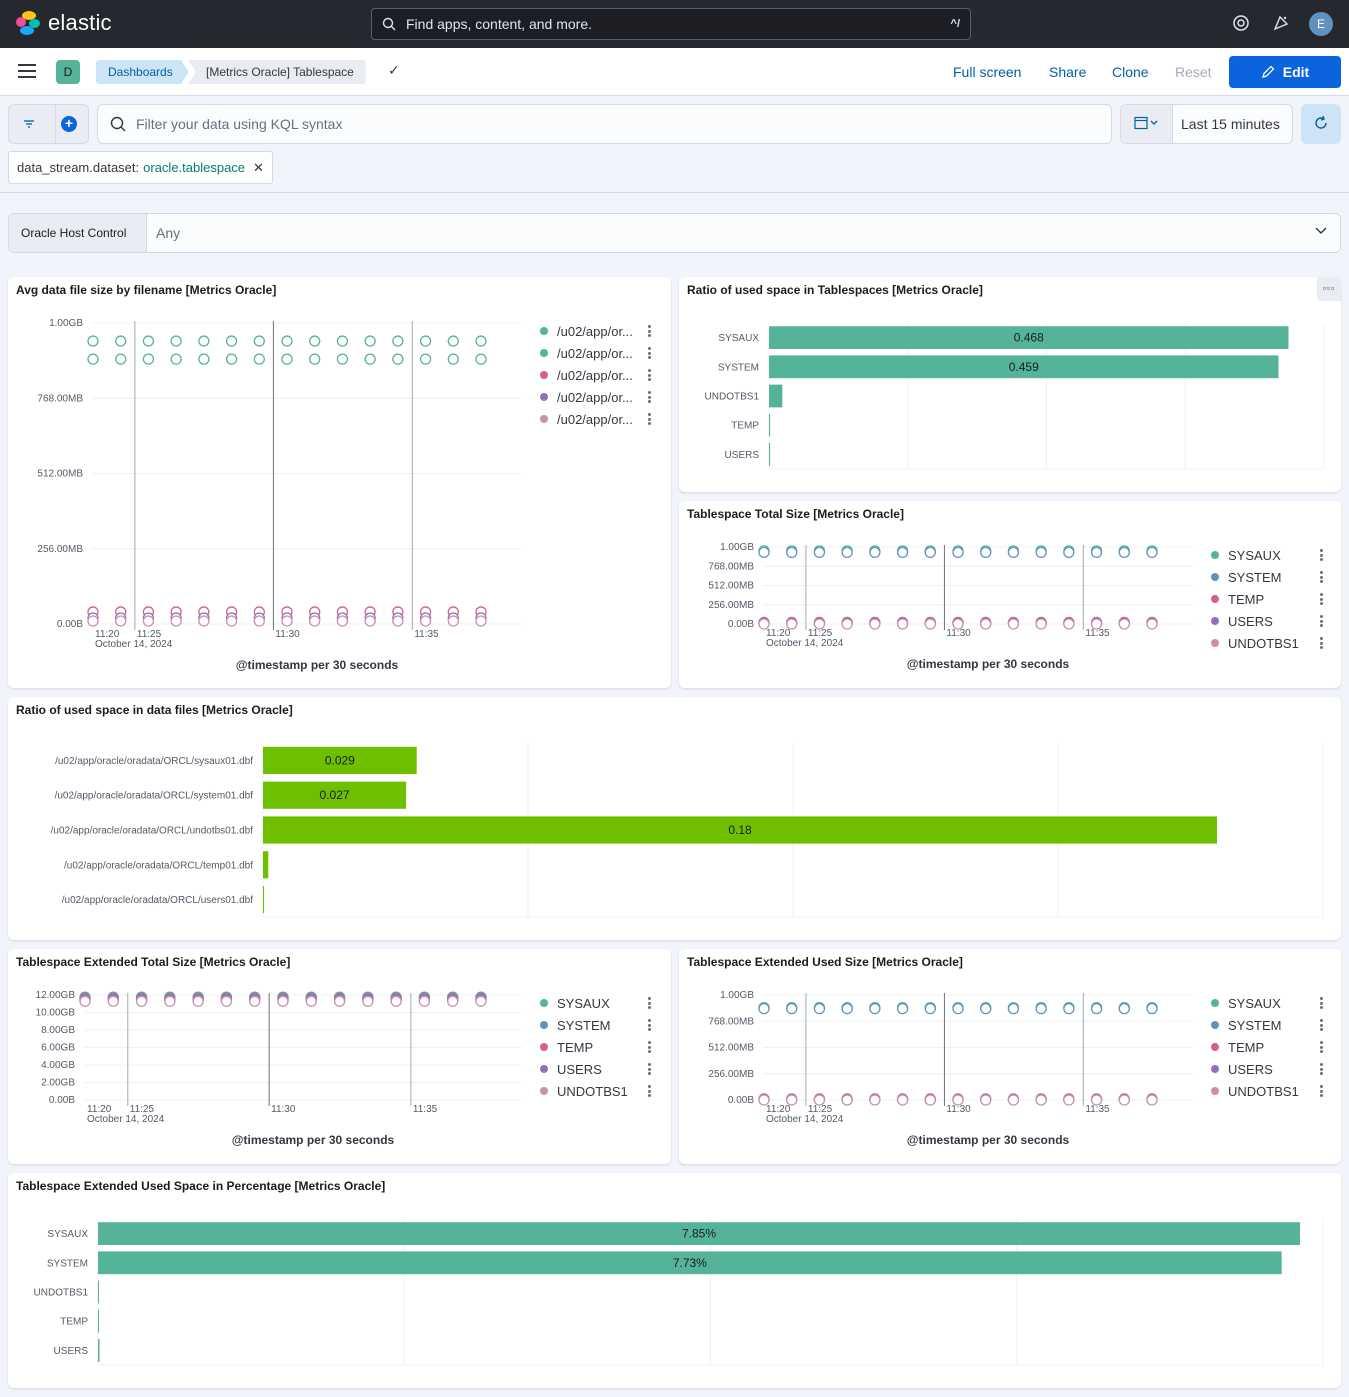 This screenshot has height=1397, width=1349. Describe the element at coordinates (674, 233) in the screenshot. I see `oracle-host-control: Oracle Host Control Any` at that location.